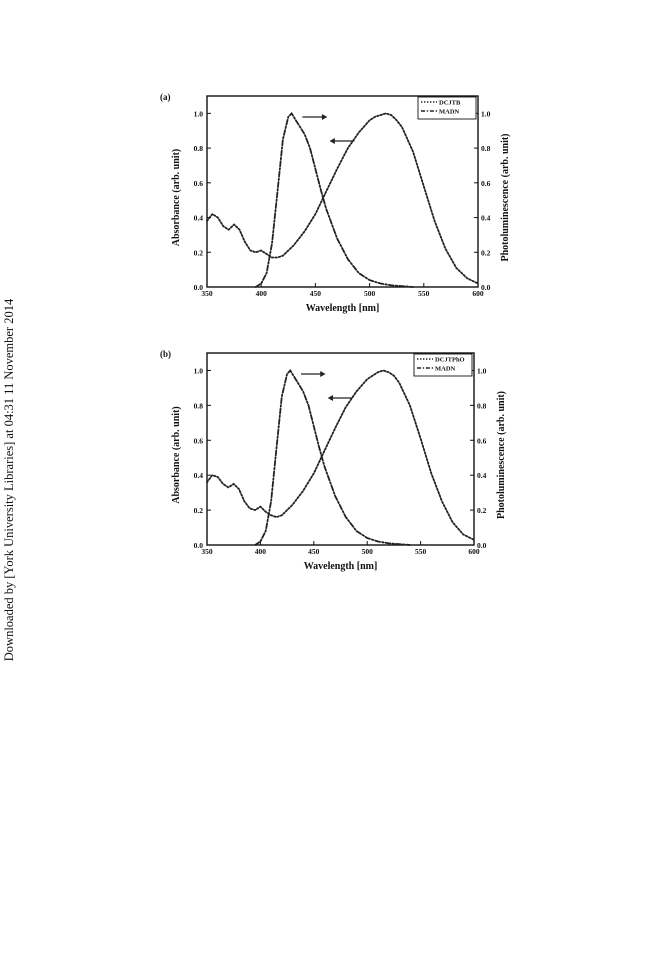  I want to click on legend-entry-a-1: MADN, so click(449, 112).